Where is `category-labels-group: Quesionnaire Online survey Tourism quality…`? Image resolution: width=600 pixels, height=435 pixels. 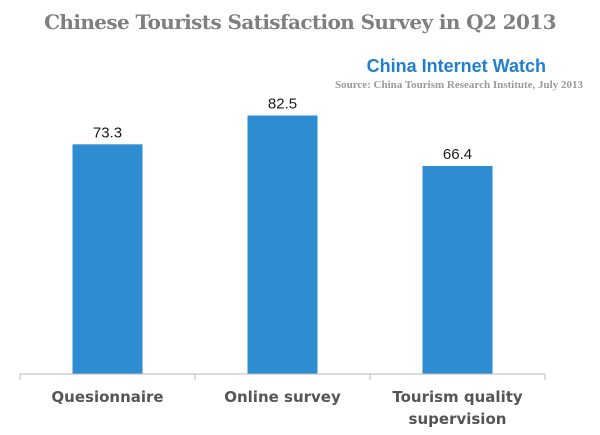 category-labels-group: Quesionnaire Online survey Tourism quality… is located at coordinates (286, 408).